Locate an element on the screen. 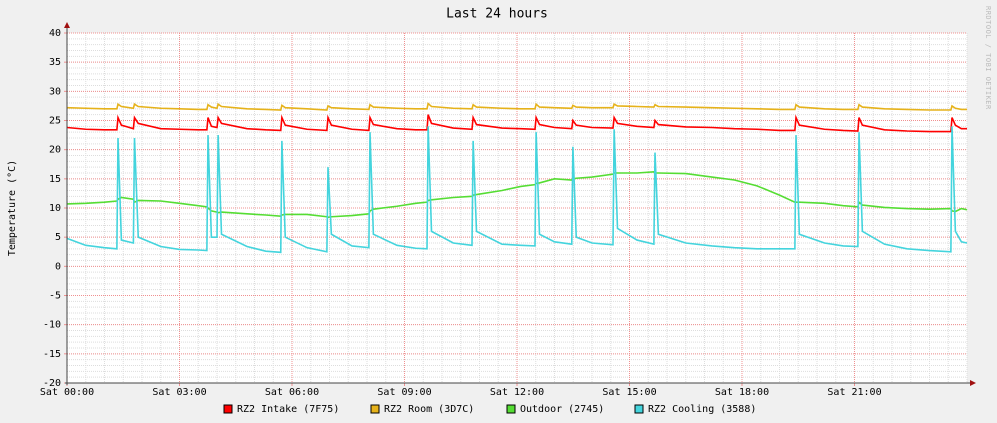  y-tick-label: 0 is located at coordinates (58, 266).